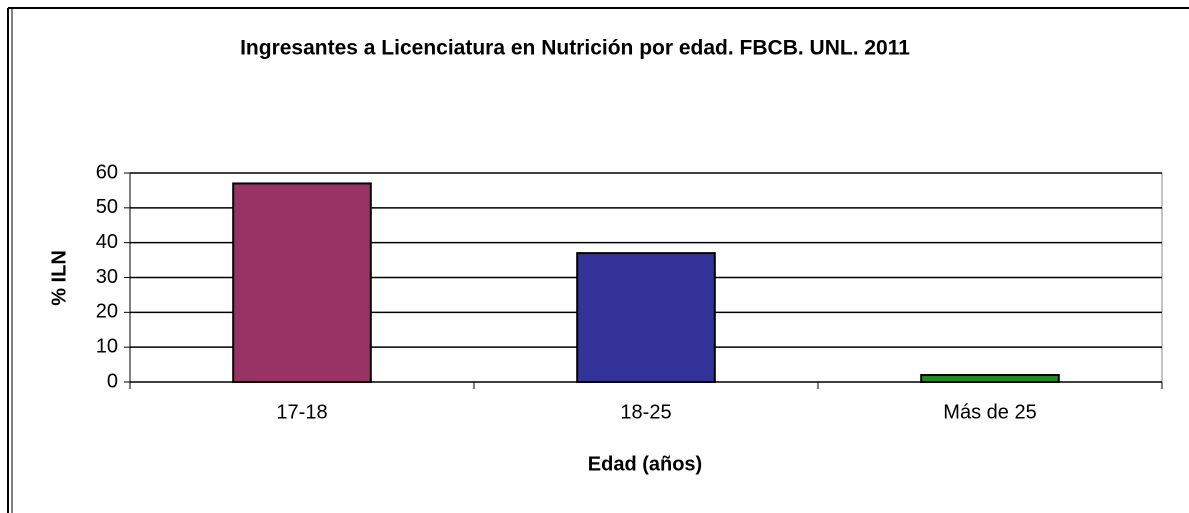 Image resolution: width=1189 pixels, height=513 pixels. What do you see at coordinates (112, 381) in the screenshot?
I see `y-tick-label: 0` at bounding box center [112, 381].